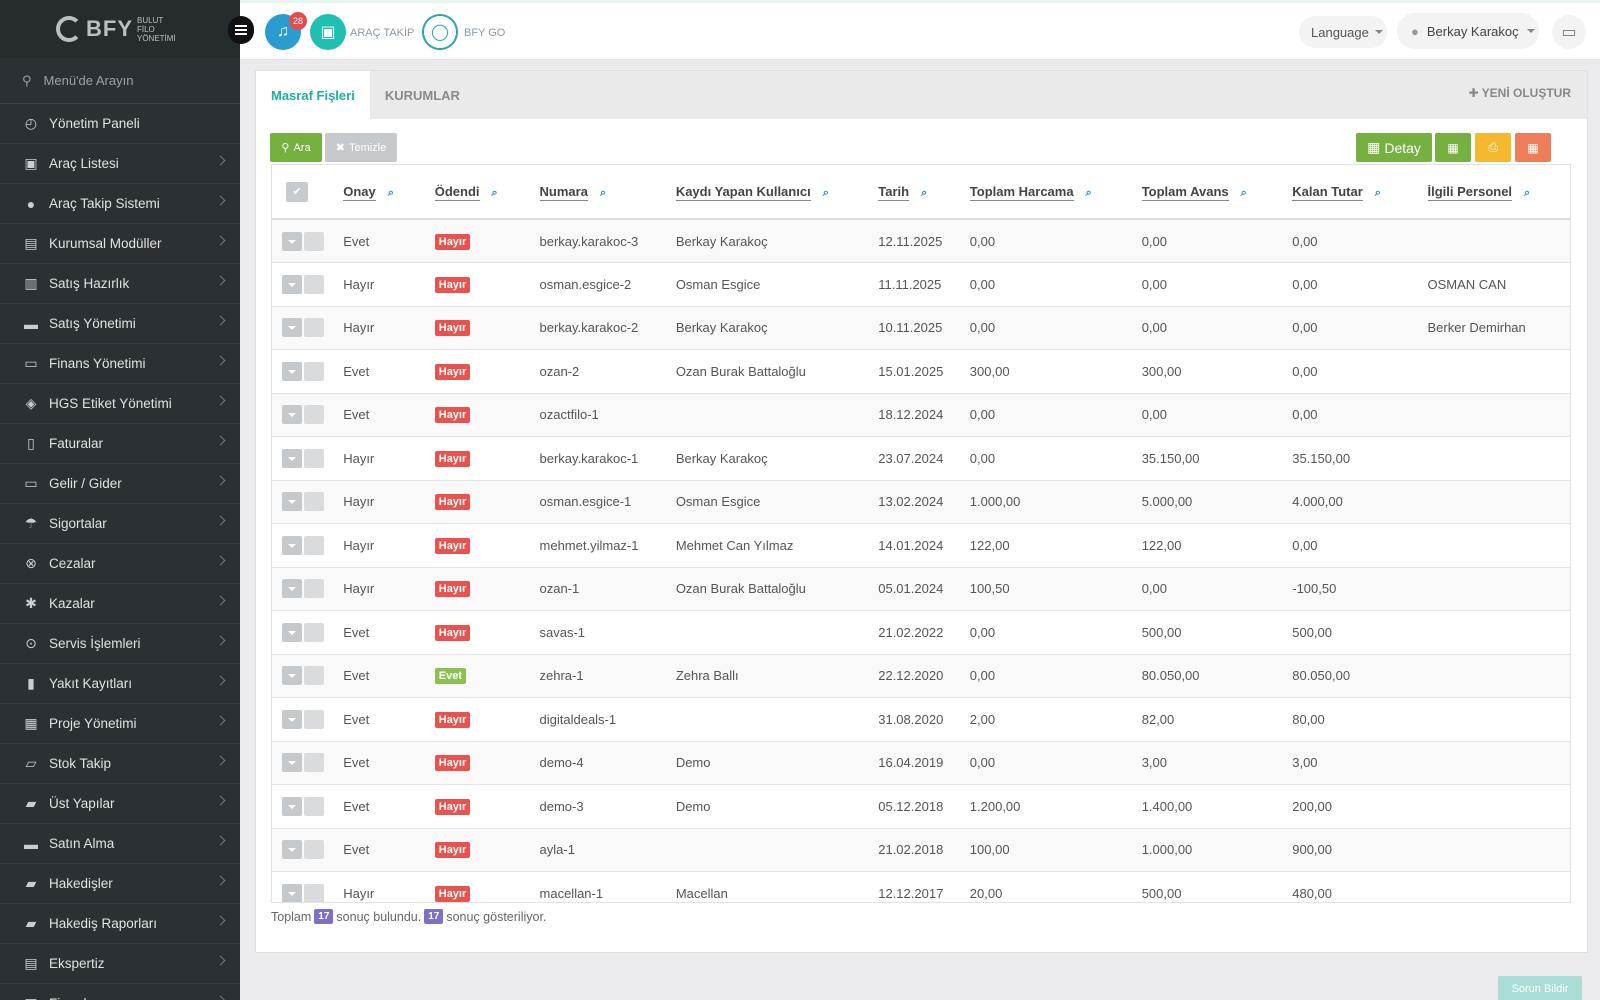 This screenshot has width=1600, height=1000. I want to click on column-header: Tarih ⌕, so click(924, 192).